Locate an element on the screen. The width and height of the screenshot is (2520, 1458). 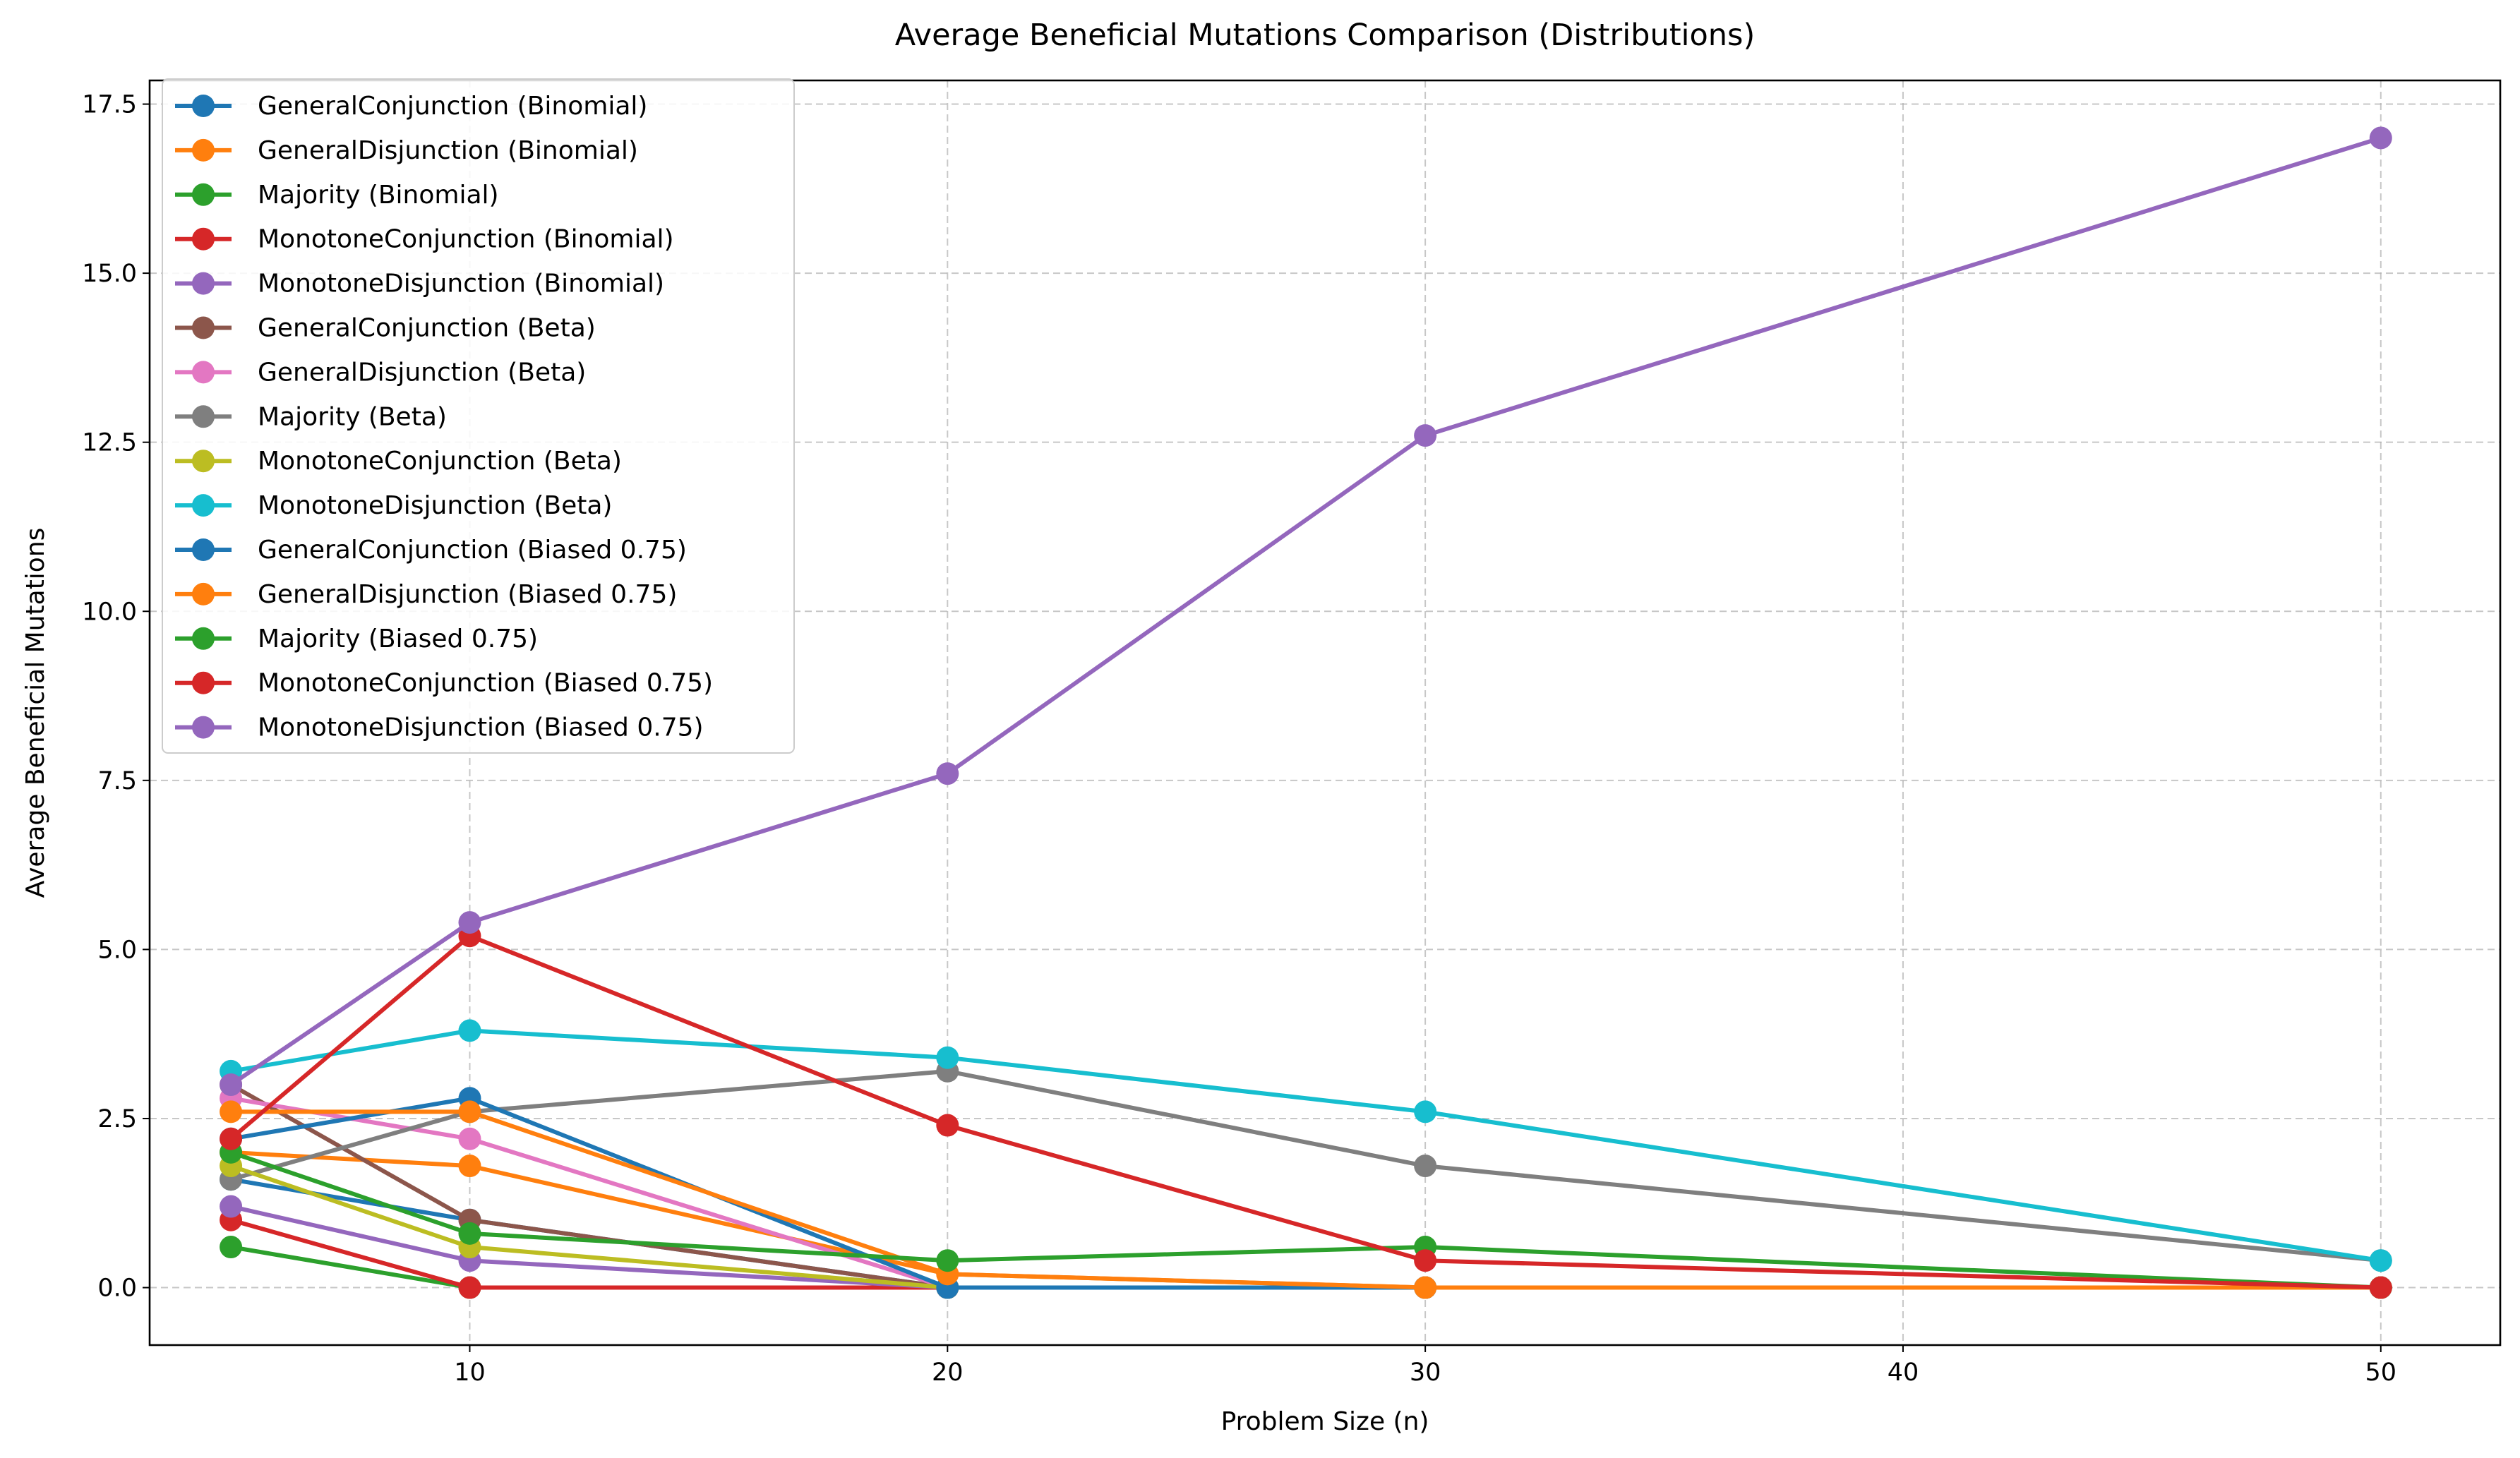
y-tick-label: 17.5 is located at coordinates (109, 105).